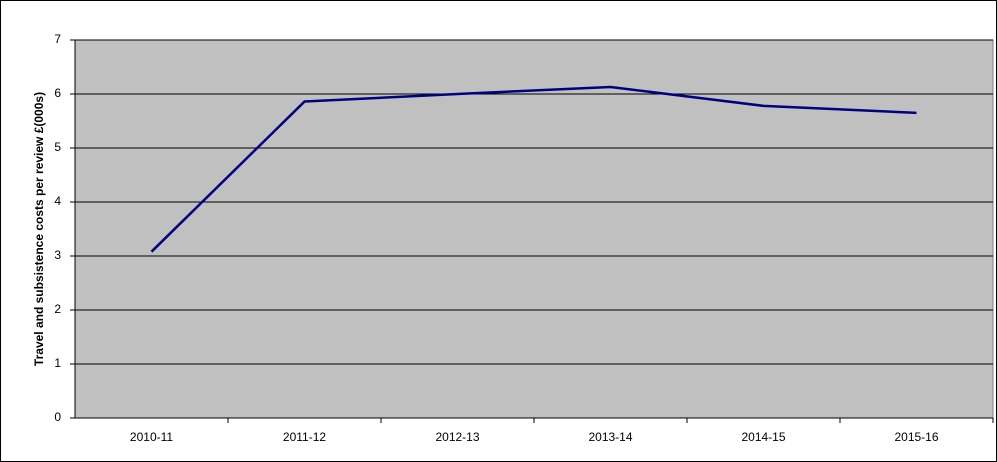 This screenshot has height=462, width=997. Describe the element at coordinates (304, 437) in the screenshot. I see `x-tick-label: 2011-12` at that location.